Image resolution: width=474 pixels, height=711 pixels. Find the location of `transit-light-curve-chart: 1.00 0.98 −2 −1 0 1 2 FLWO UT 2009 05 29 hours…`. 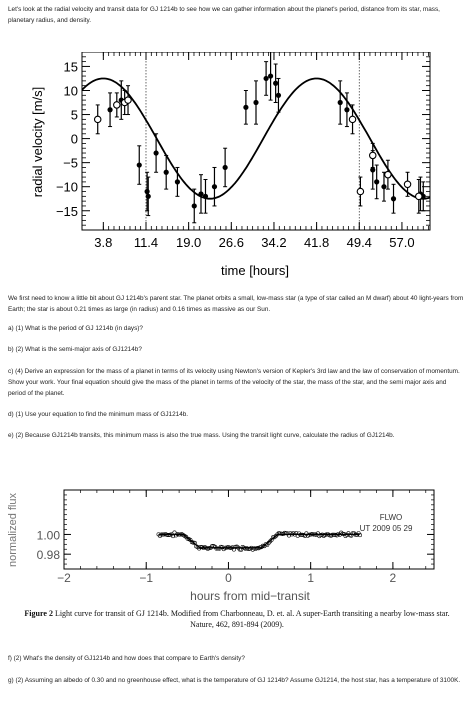

transit-light-curve-chart: 1.00 0.98 −2 −1 0 1 2 FLWO UT 2009 05 29 hours… is located at coordinates (221, 545).